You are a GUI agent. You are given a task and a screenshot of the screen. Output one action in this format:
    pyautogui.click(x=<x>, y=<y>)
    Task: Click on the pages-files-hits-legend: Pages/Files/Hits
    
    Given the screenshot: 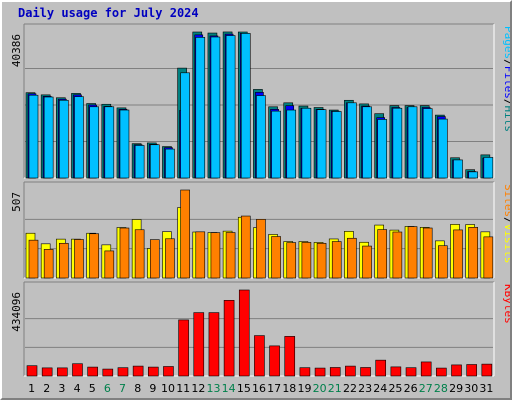 What is the action you would take?
    pyautogui.click(x=506, y=79)
    